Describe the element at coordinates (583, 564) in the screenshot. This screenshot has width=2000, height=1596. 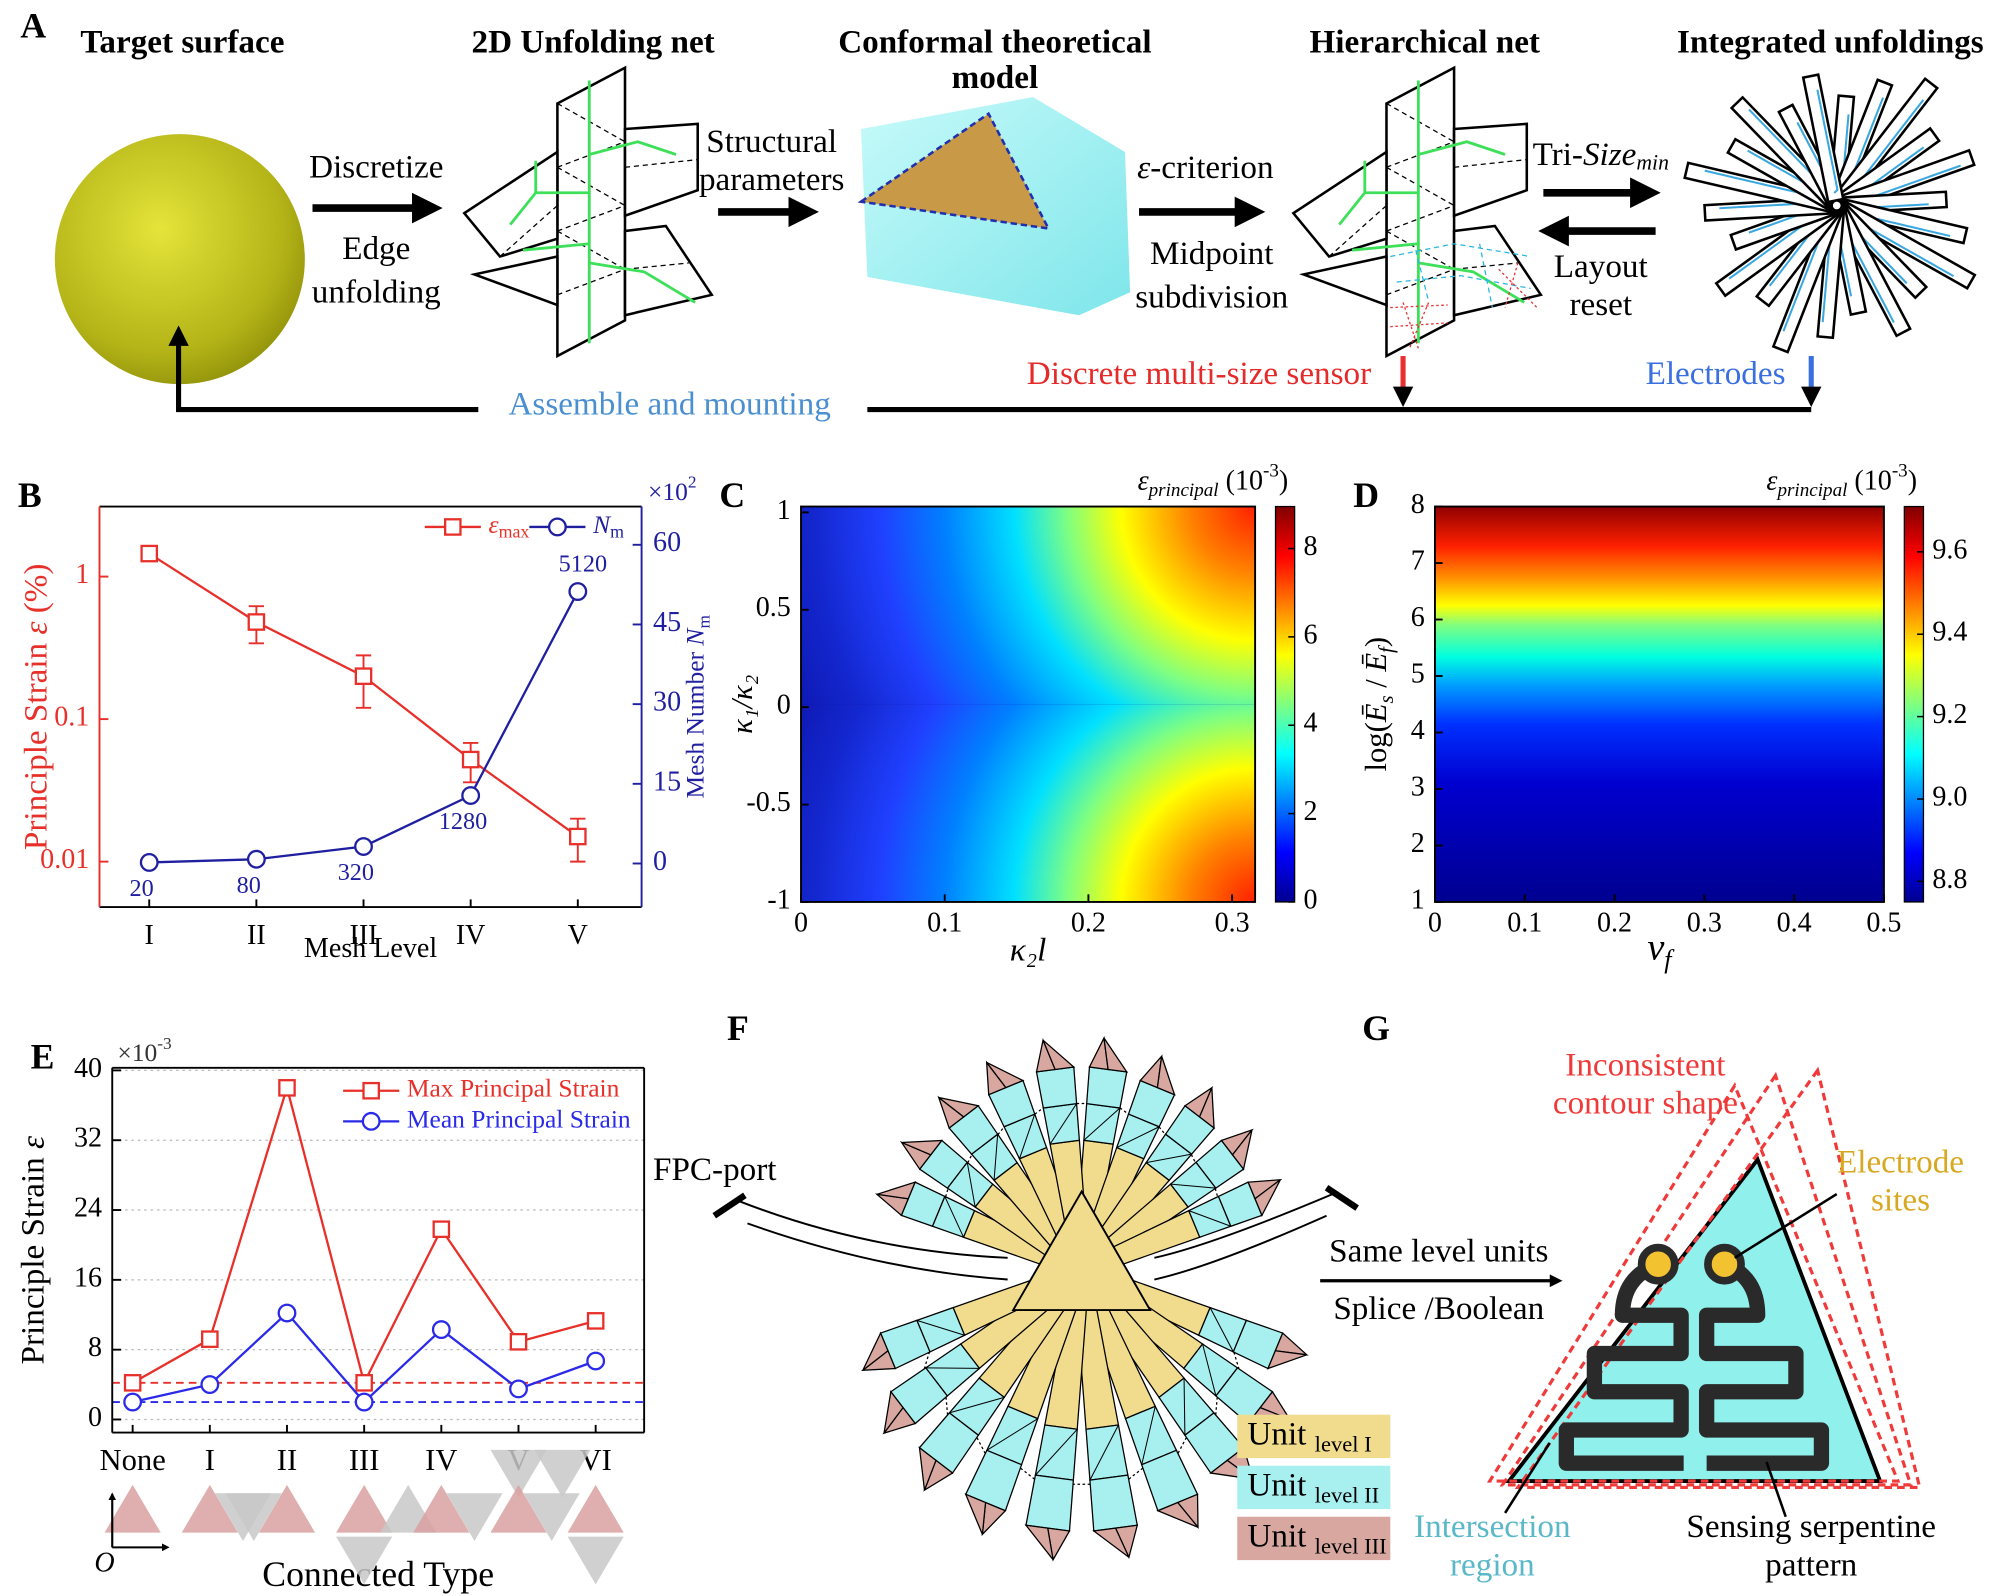
I see `data-label: 5120` at that location.